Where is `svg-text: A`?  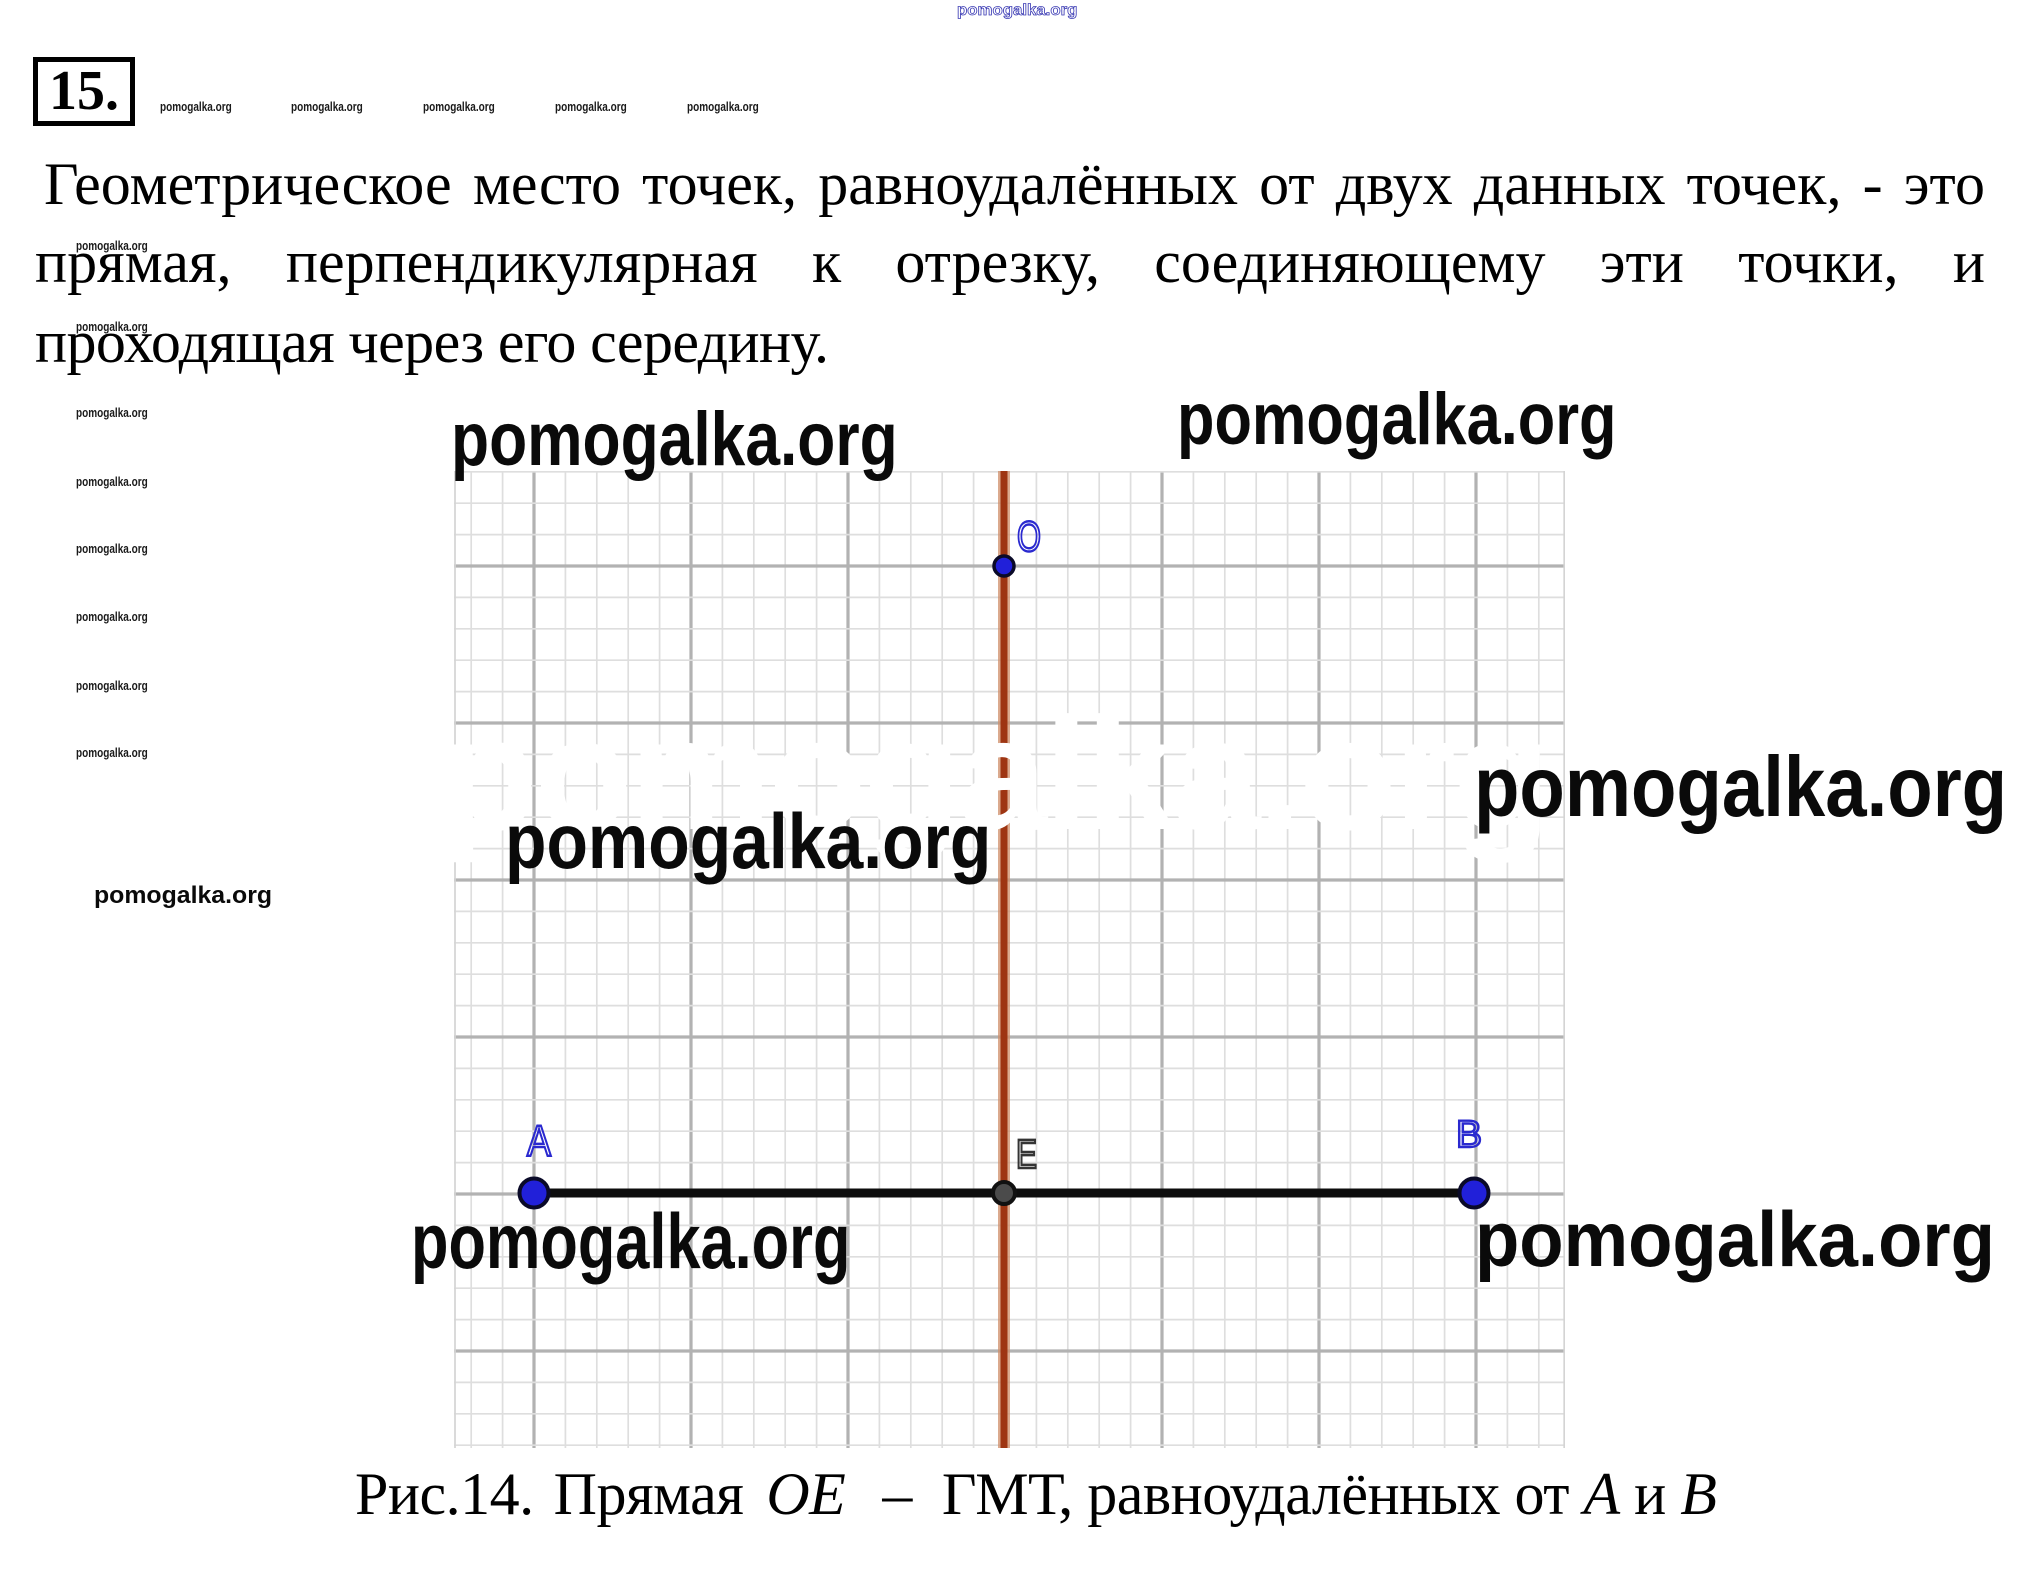
svg-text: A is located at coordinates (539, 1141).